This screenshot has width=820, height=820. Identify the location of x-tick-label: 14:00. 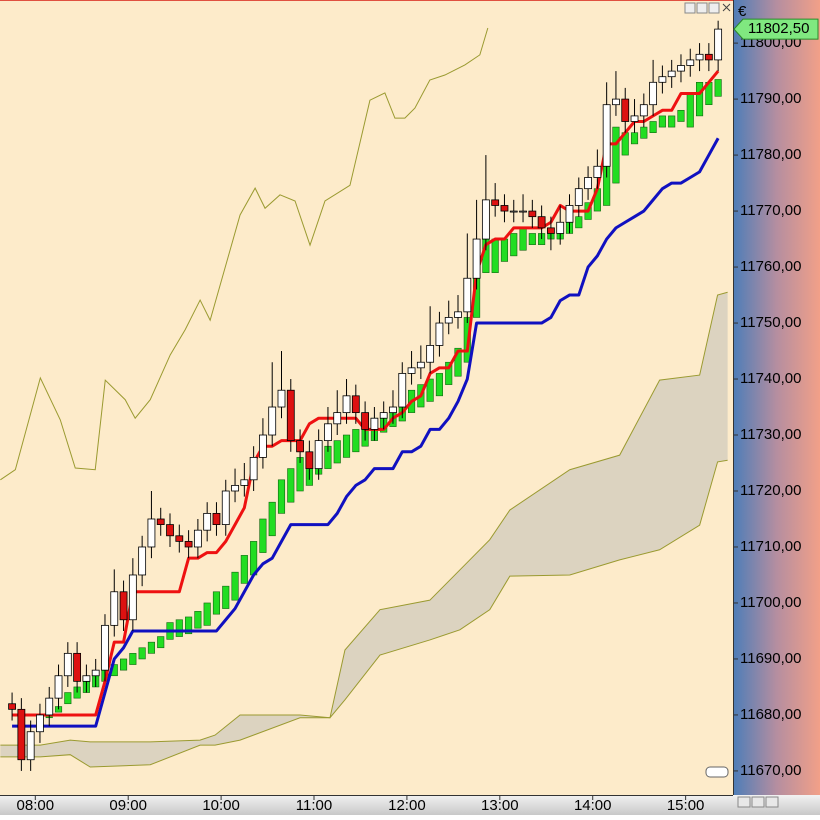
(593, 805).